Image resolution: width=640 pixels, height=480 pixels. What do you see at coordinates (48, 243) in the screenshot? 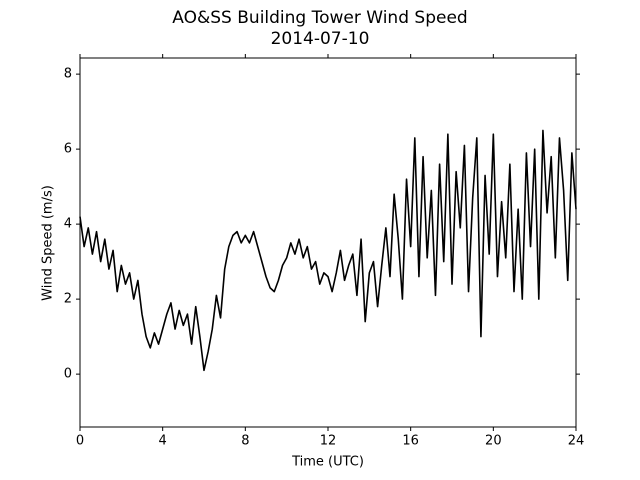
I see `y-axis-label: Wind Speed (m/s)` at bounding box center [48, 243].